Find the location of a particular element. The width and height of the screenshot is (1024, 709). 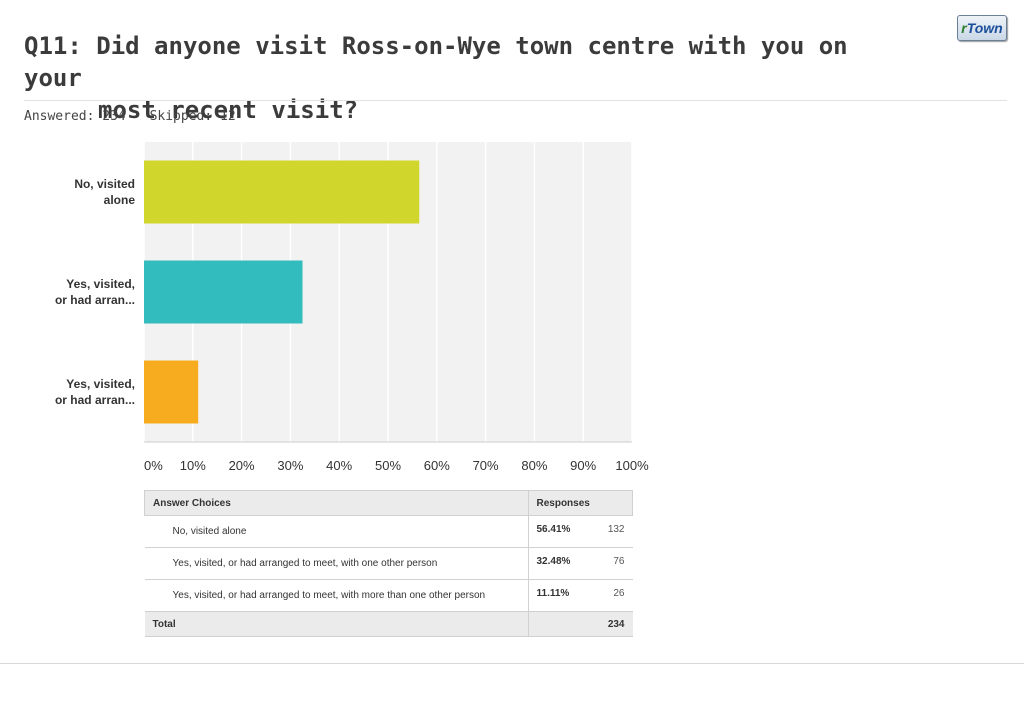

x-axis-tick-labels: 0% 10% 20% 30% 40% 50% 60% 70% 80% 90% 100% is located at coordinates (396, 465).